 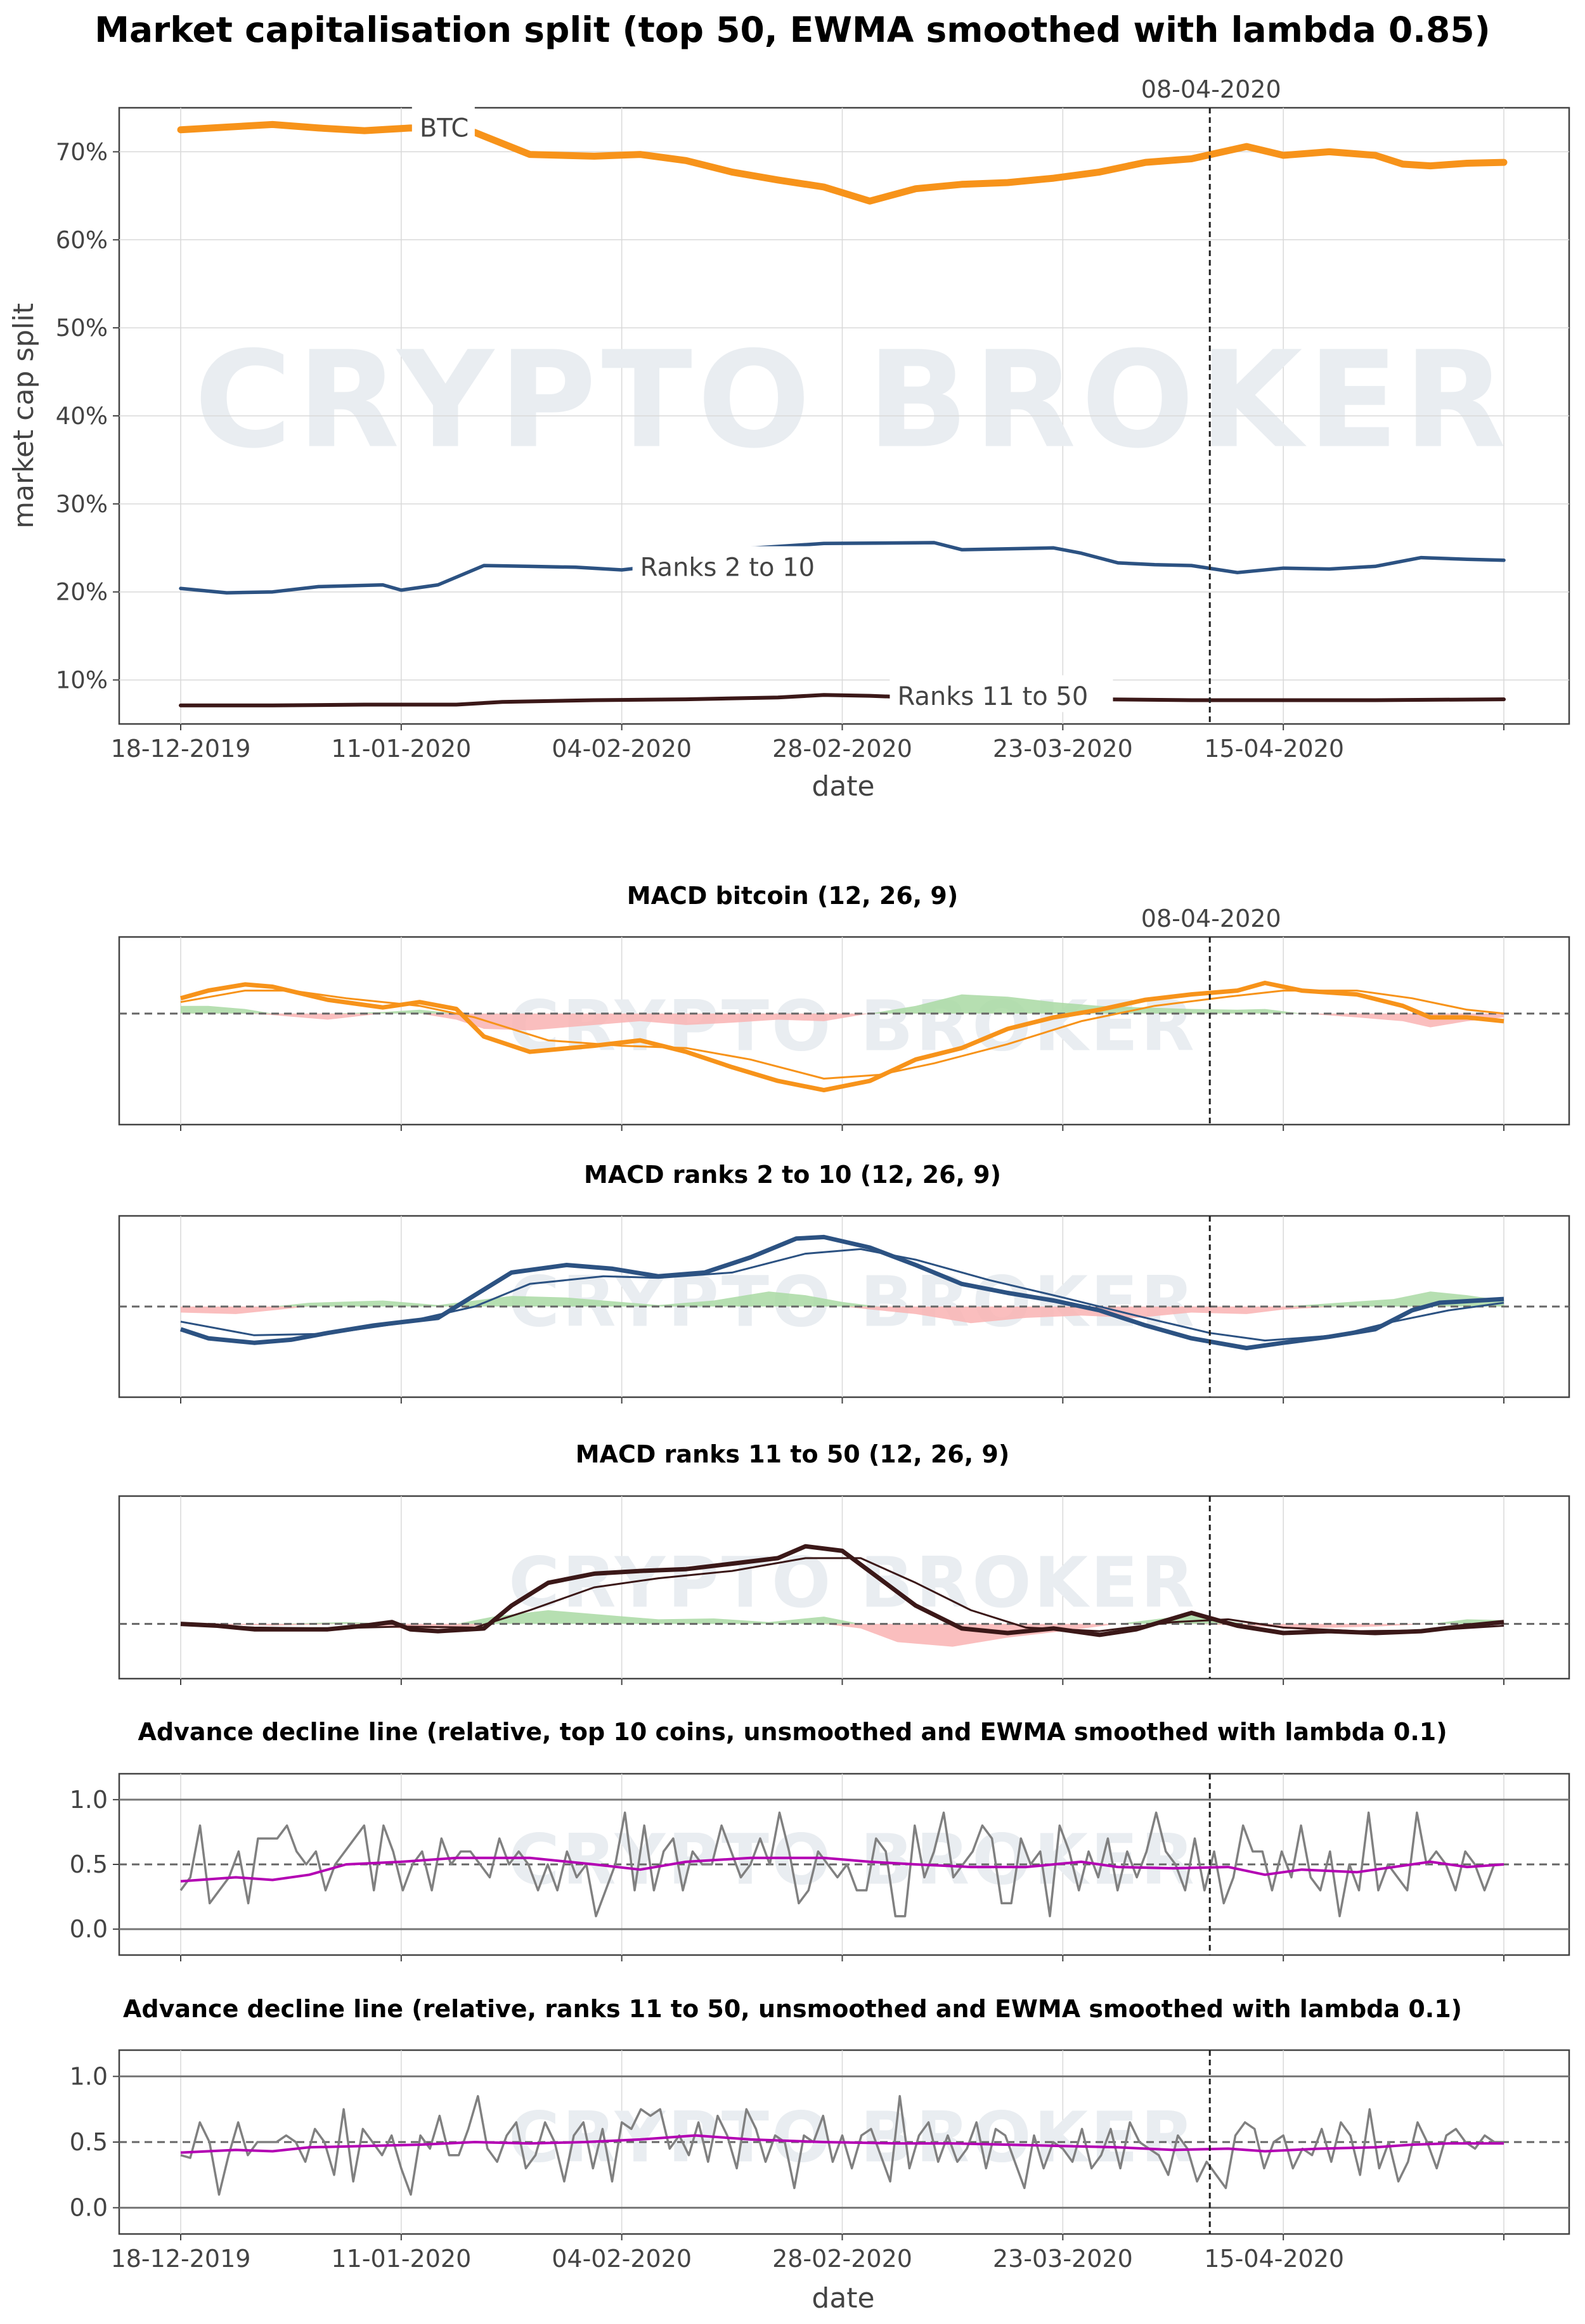 What do you see at coordinates (792, 1454) in the screenshot?
I see `chart-title: MACD ranks 11 to 50 (12, 26, 9)` at bounding box center [792, 1454].